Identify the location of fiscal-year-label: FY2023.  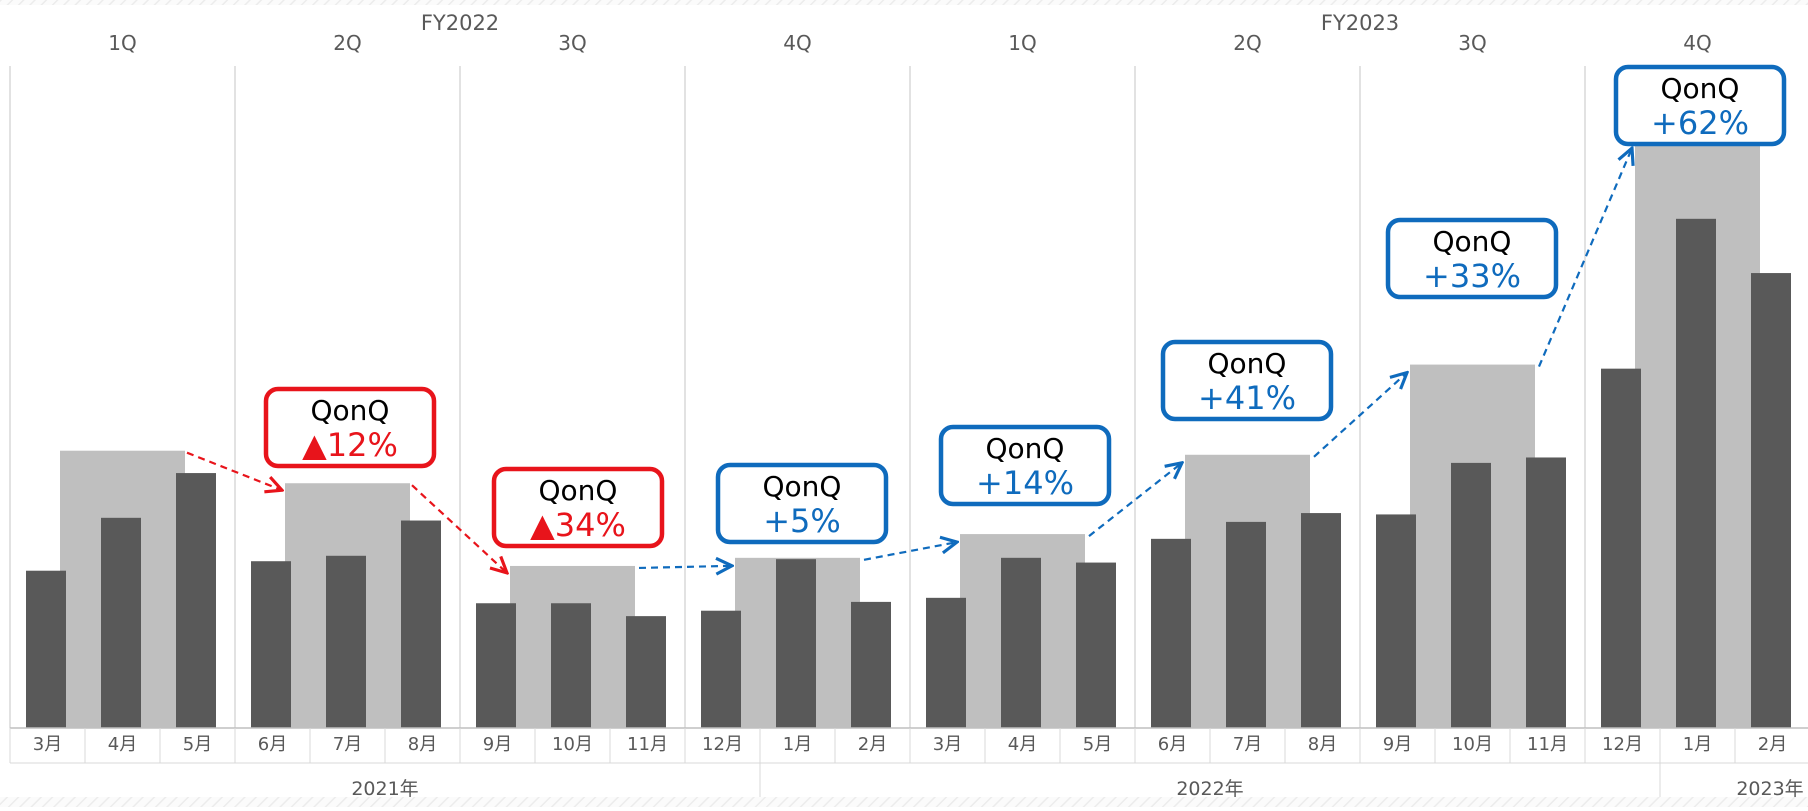
(1360, 23).